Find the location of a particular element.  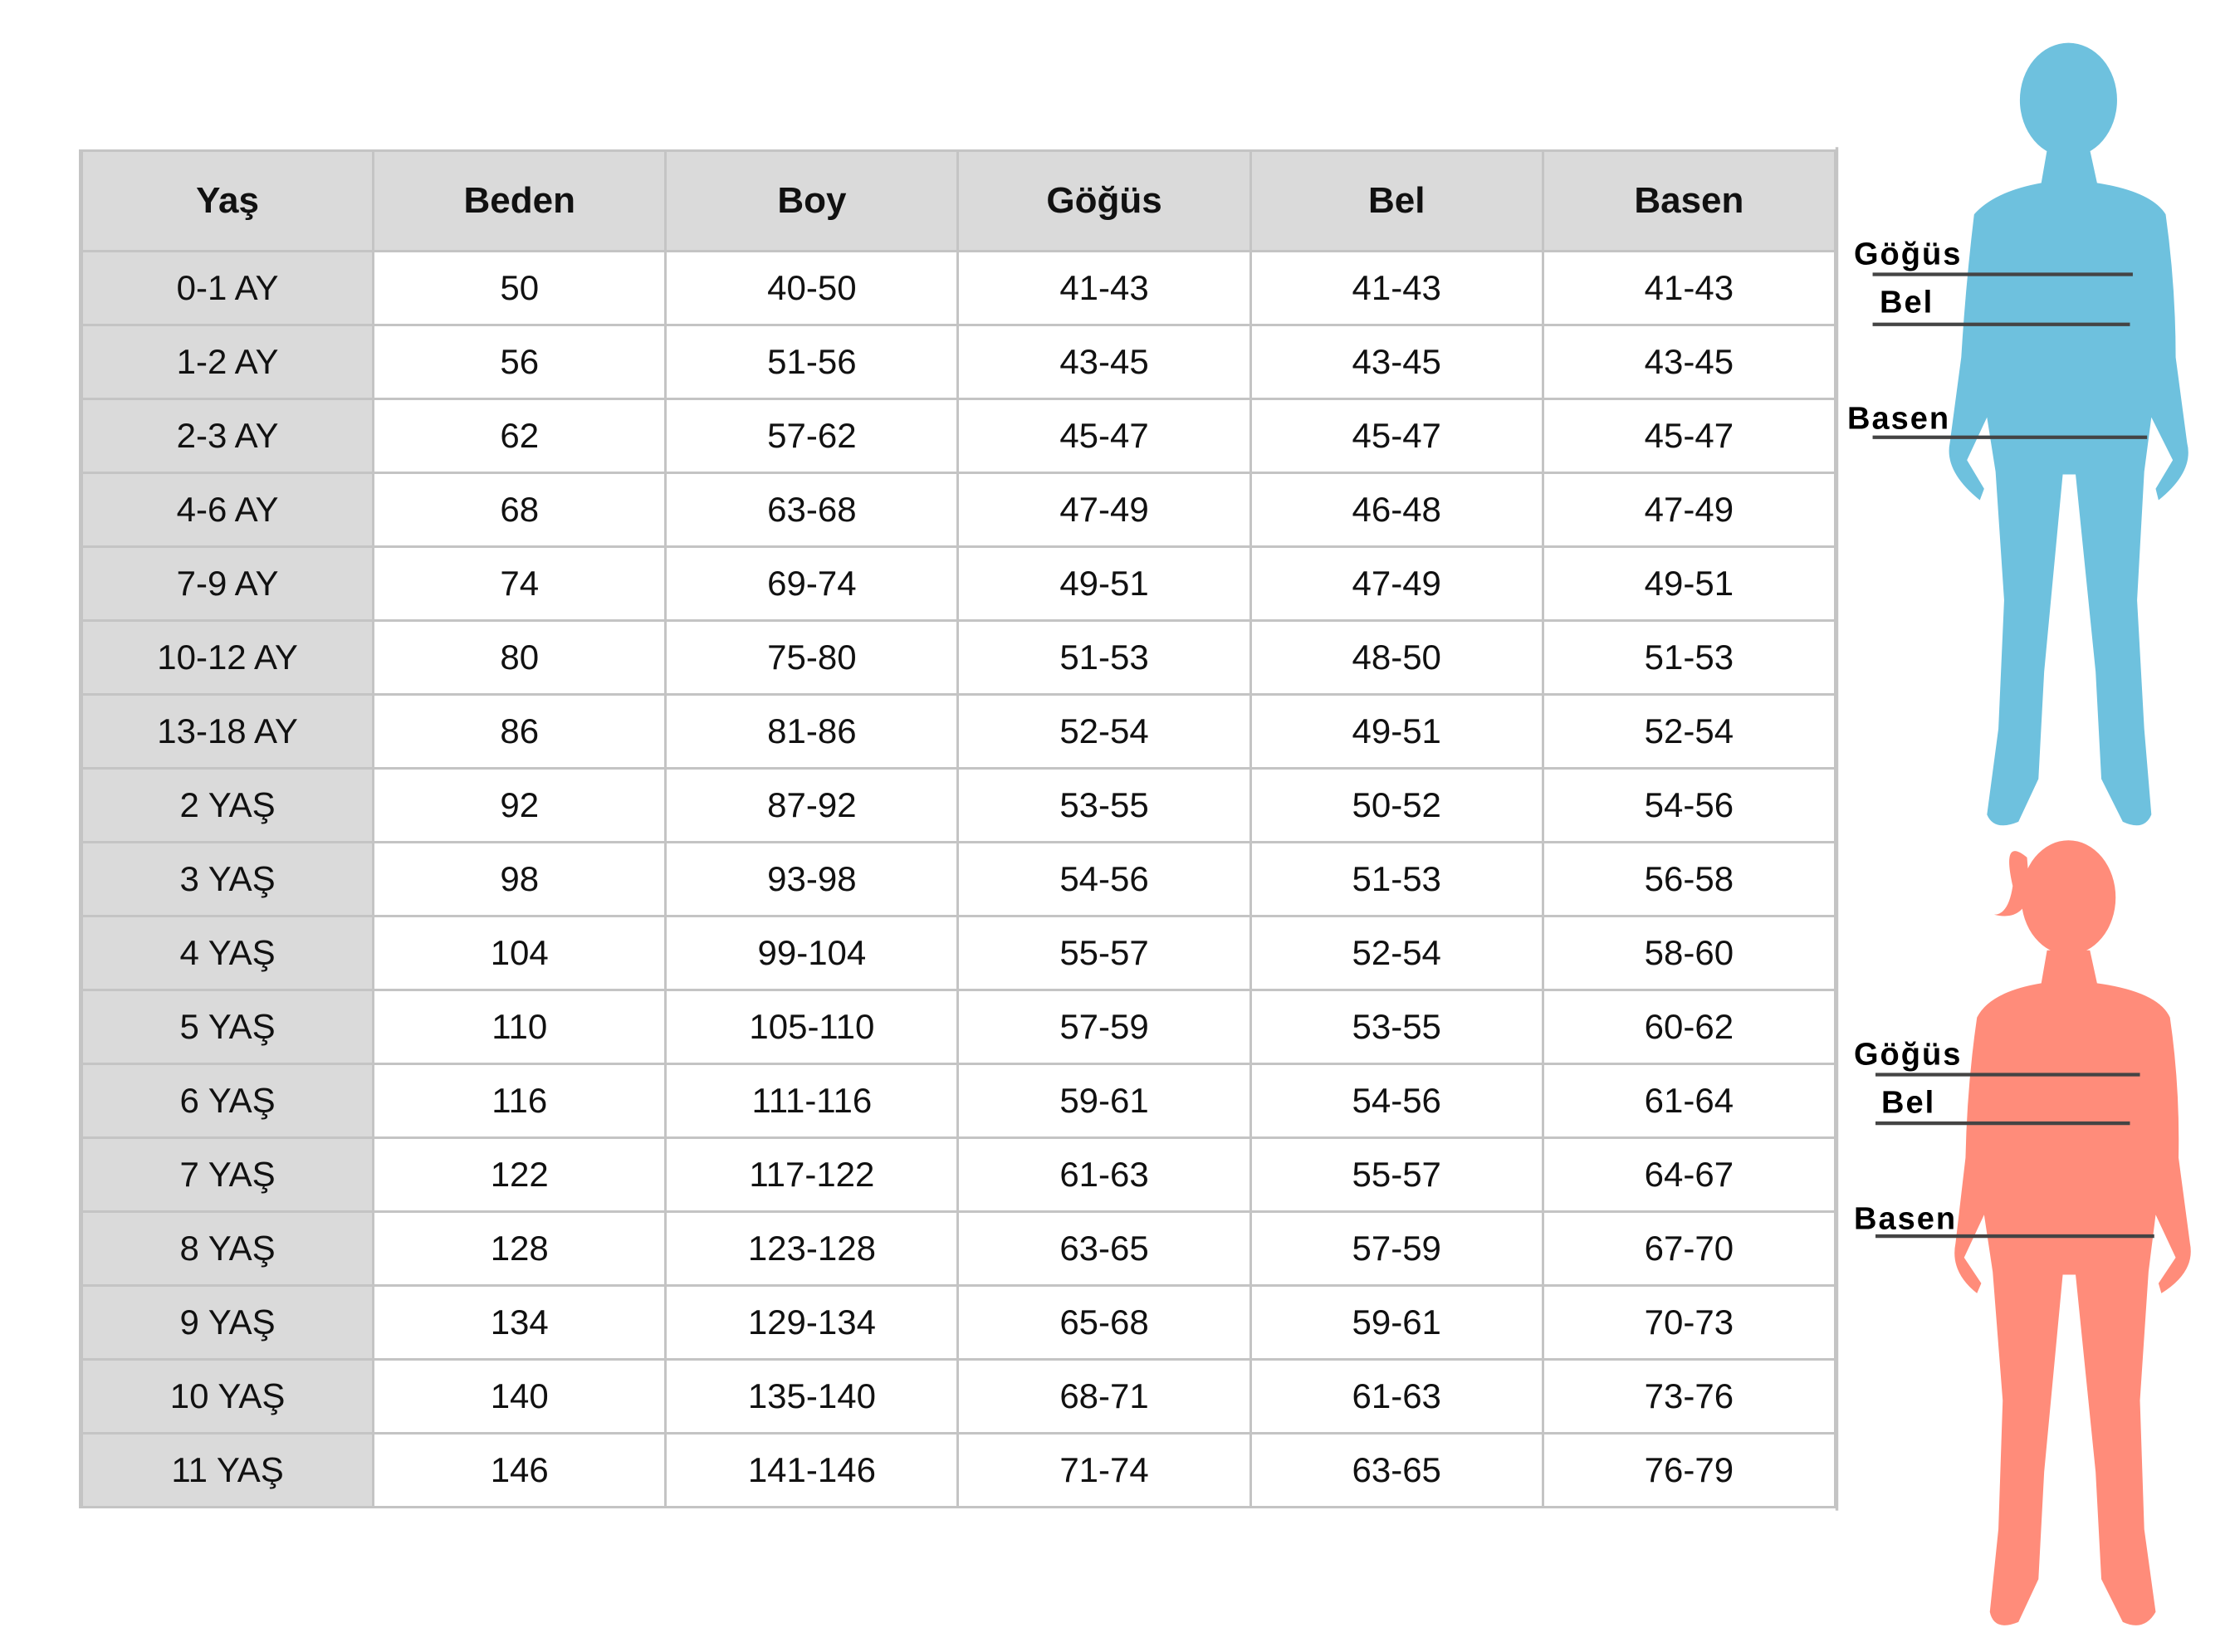

table-cell: 76-79 is located at coordinates (1689, 1470).